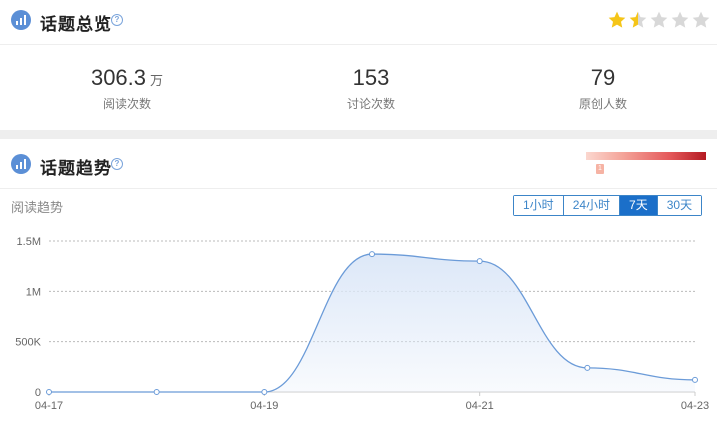 The height and width of the screenshot is (427, 717). Describe the element at coordinates (21, 20) in the screenshot. I see `overview-chart-icon` at that location.